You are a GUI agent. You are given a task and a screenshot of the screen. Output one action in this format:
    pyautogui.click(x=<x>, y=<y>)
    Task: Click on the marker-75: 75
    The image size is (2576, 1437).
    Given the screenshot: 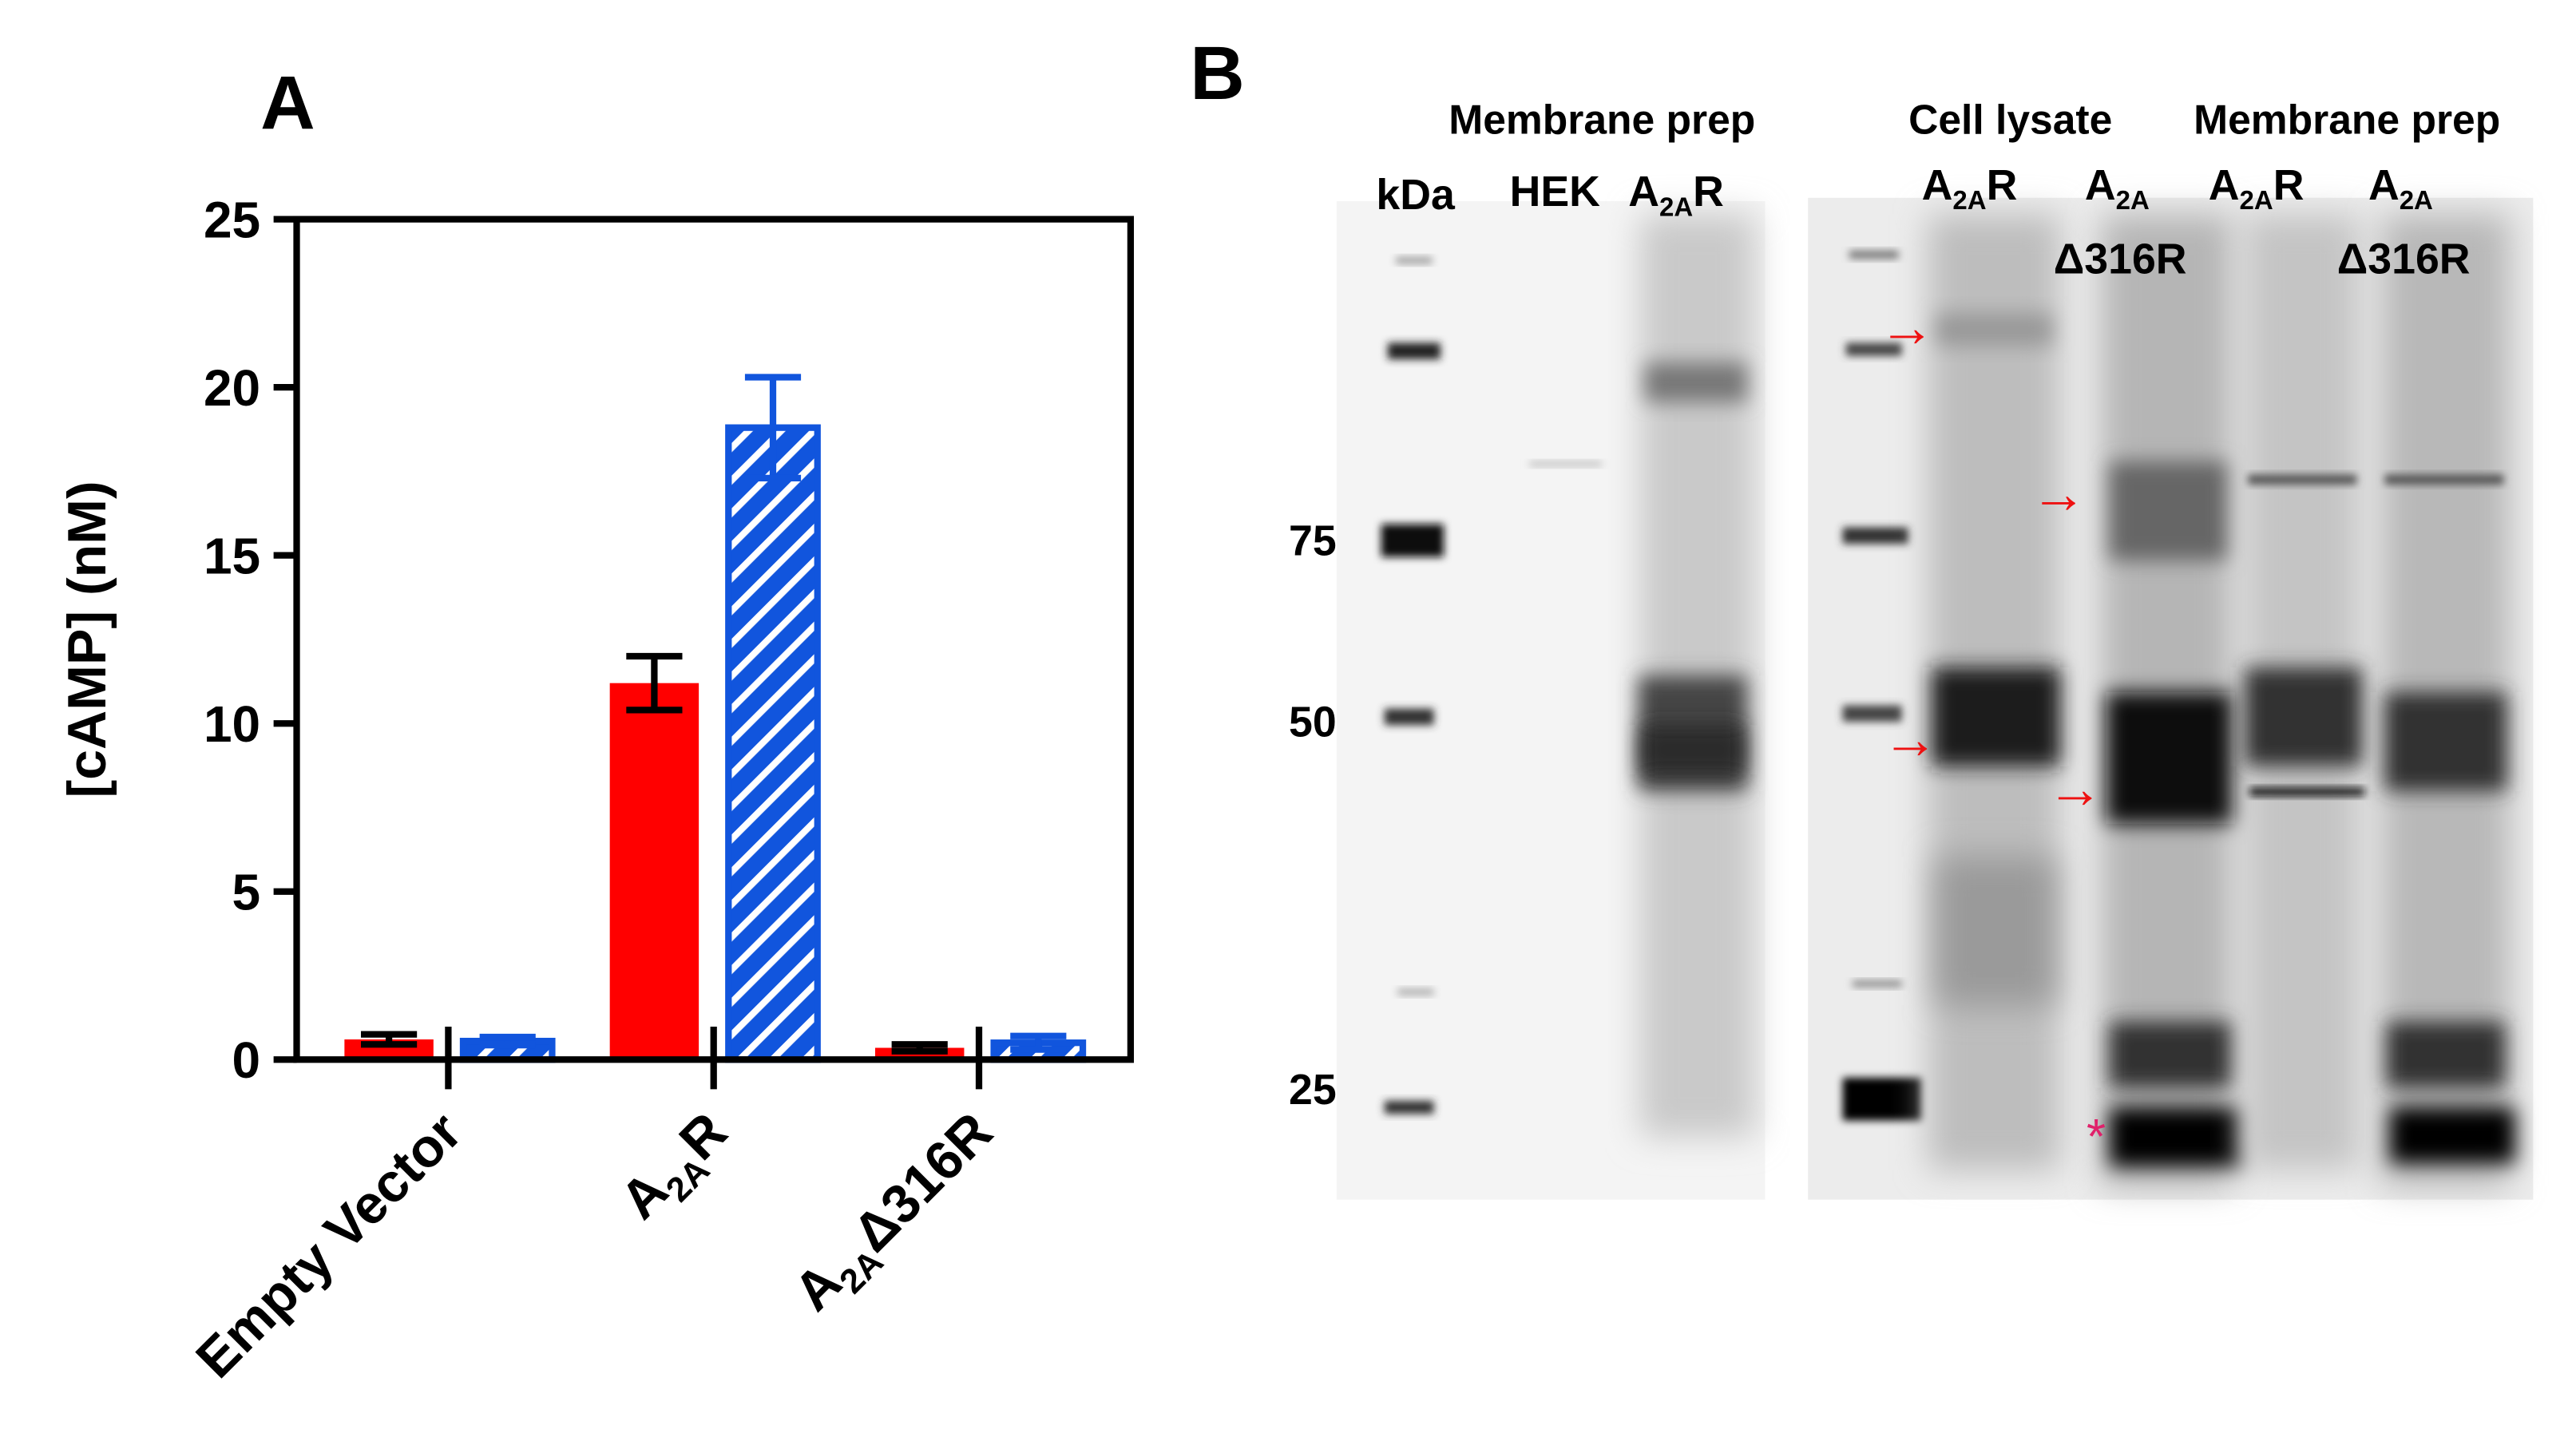 What is the action you would take?
    pyautogui.click(x=1313, y=541)
    